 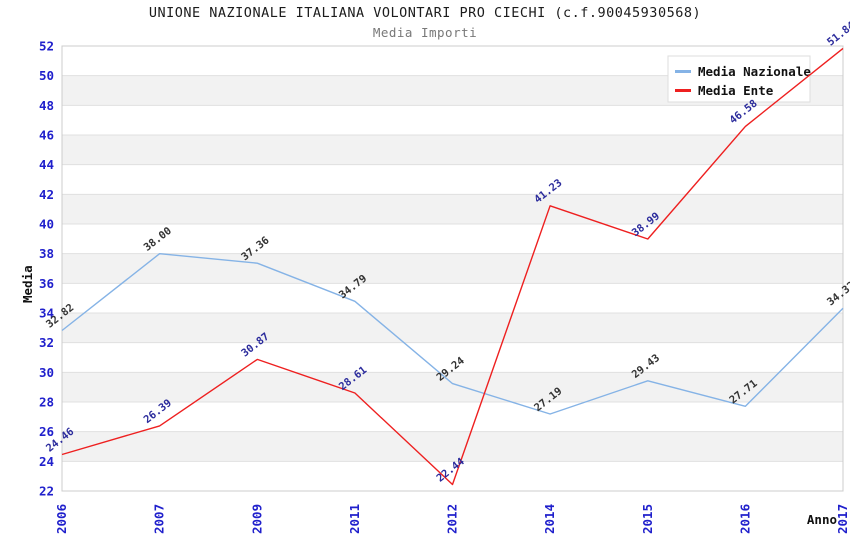 I want to click on x-axis-title: Anno, so click(x=822, y=519).